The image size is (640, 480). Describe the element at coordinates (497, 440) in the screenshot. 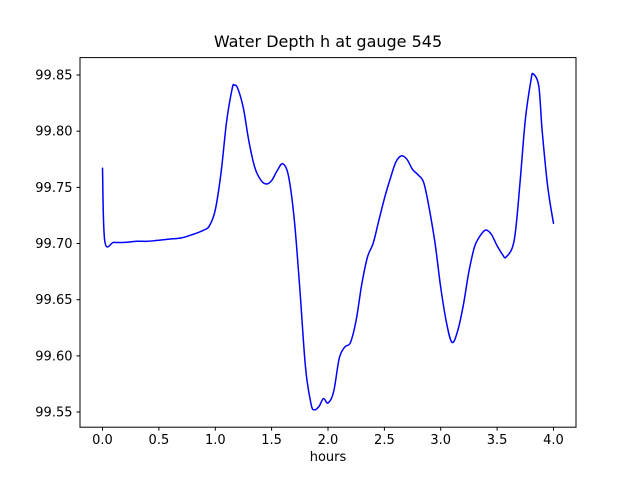

I see `x-tick-label: 3.5` at that location.